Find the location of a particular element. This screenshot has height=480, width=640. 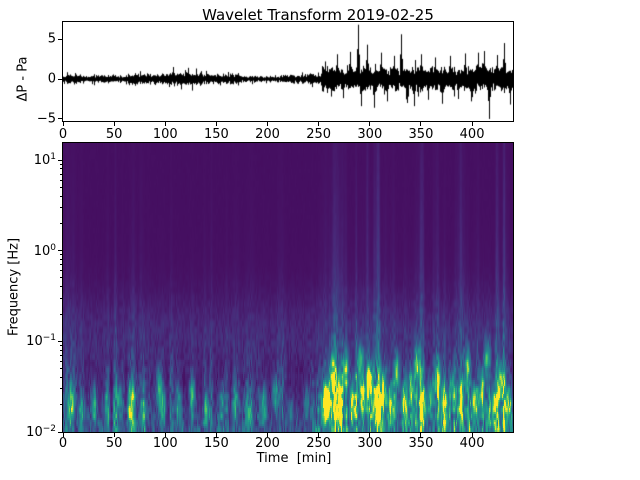

waveform-axes is located at coordinates (288, 71).